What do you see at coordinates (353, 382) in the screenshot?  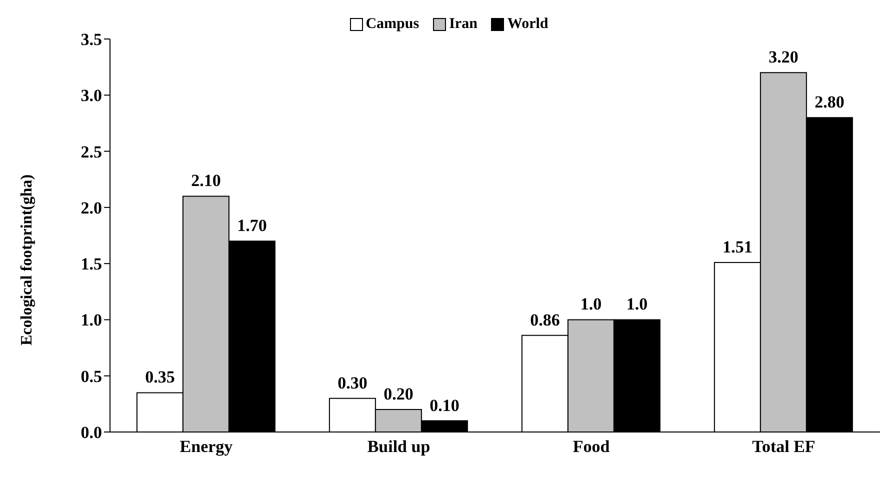 I see `data-label: 0.30` at bounding box center [353, 382].